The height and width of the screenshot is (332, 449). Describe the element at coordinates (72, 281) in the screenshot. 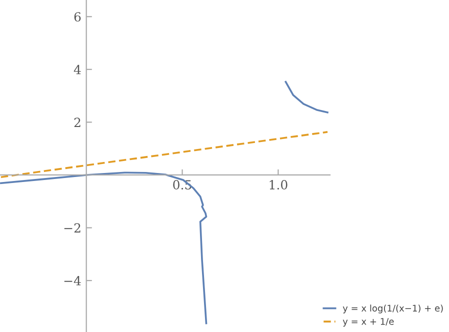

I see `y-tick-label: −4` at that location.